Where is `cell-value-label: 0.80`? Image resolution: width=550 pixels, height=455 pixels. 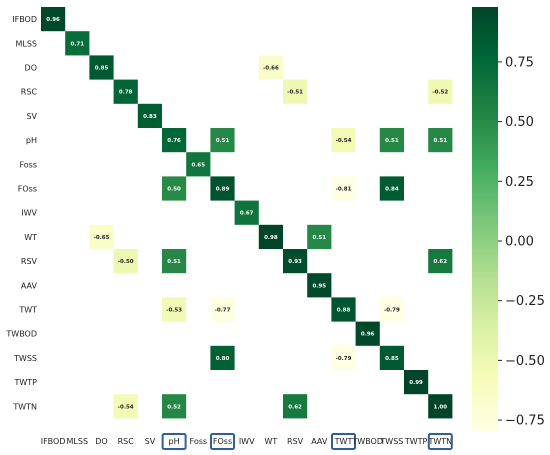
cell-value-label: 0.80 is located at coordinates (223, 359).